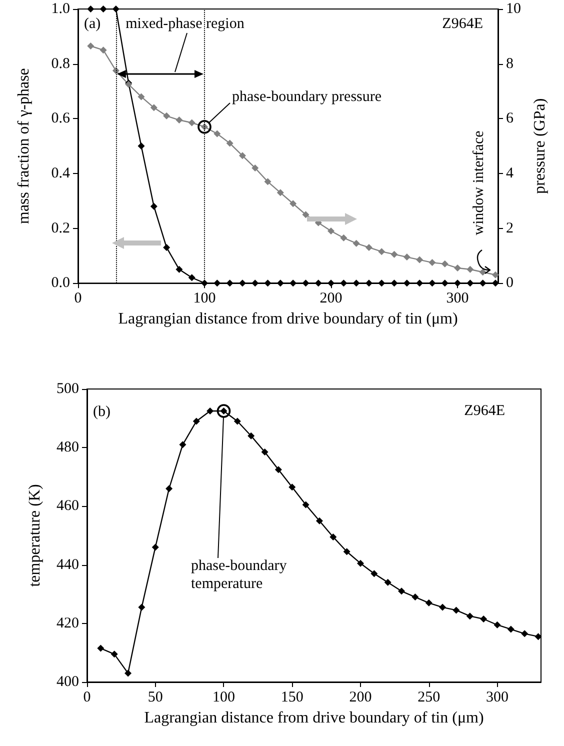 This screenshot has width=564, height=746. What do you see at coordinates (67, 564) in the screenshot?
I see `y-tick-label: 440` at bounding box center [67, 564].